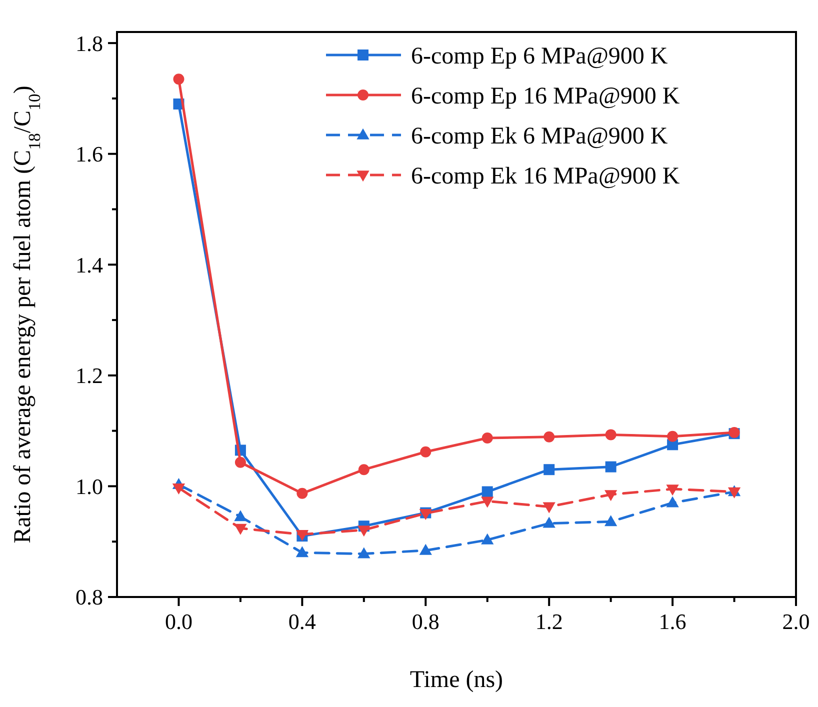 Image resolution: width=818 pixels, height=707 pixels. Describe the element at coordinates (672, 621) in the screenshot. I see `x-tick-label: 1.6` at that location.